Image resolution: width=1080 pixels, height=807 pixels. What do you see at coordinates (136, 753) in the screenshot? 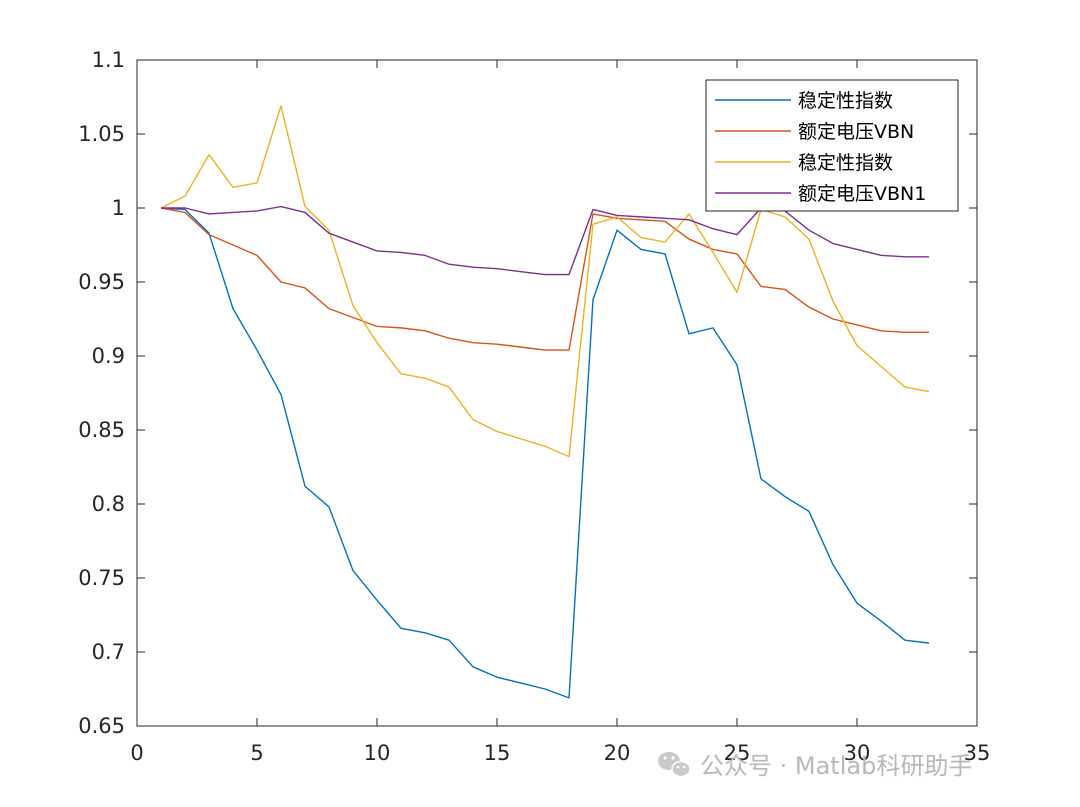
I see `x-tick-label: 0` at bounding box center [136, 753].